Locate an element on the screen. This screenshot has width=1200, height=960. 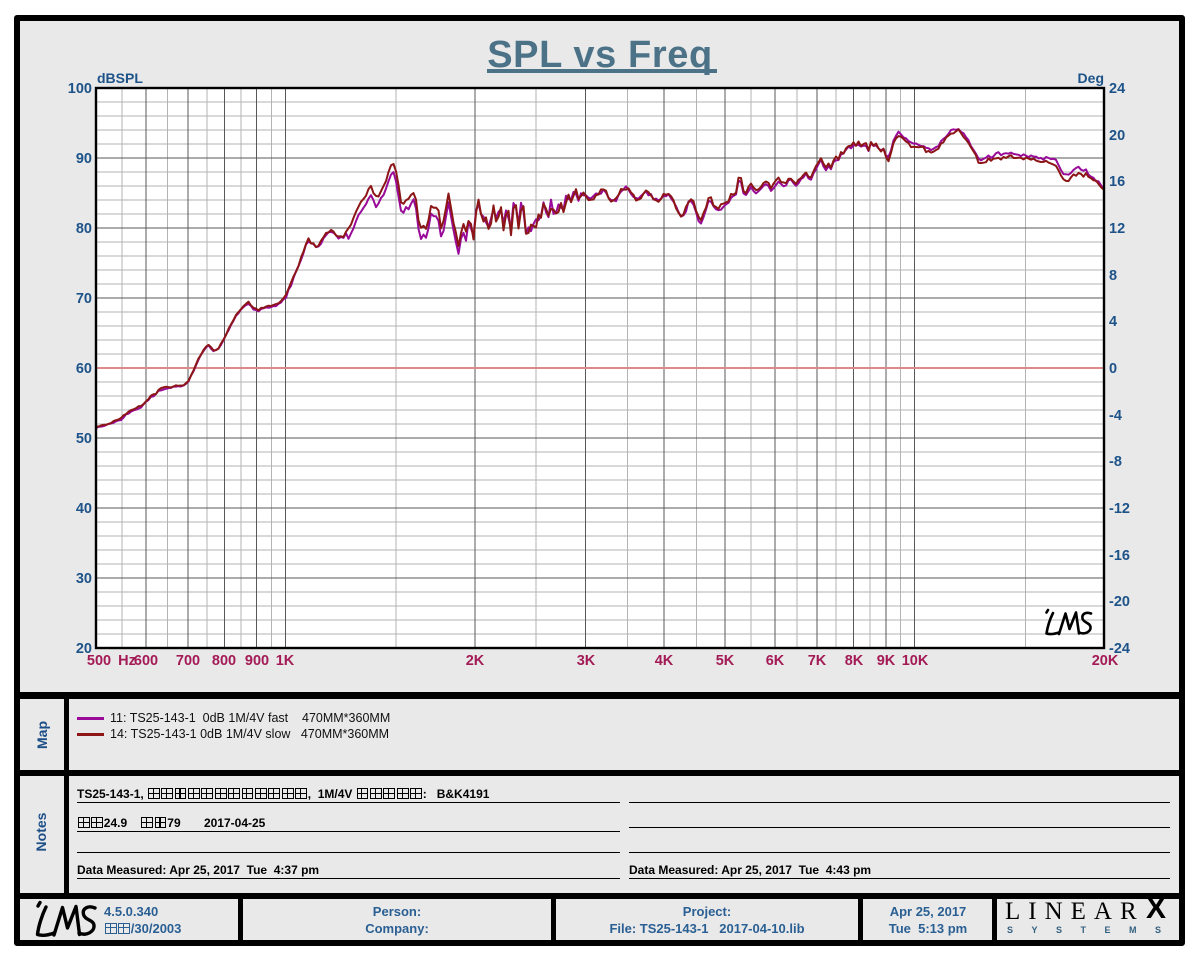
svg-text: -12 is located at coordinates (1119, 509).